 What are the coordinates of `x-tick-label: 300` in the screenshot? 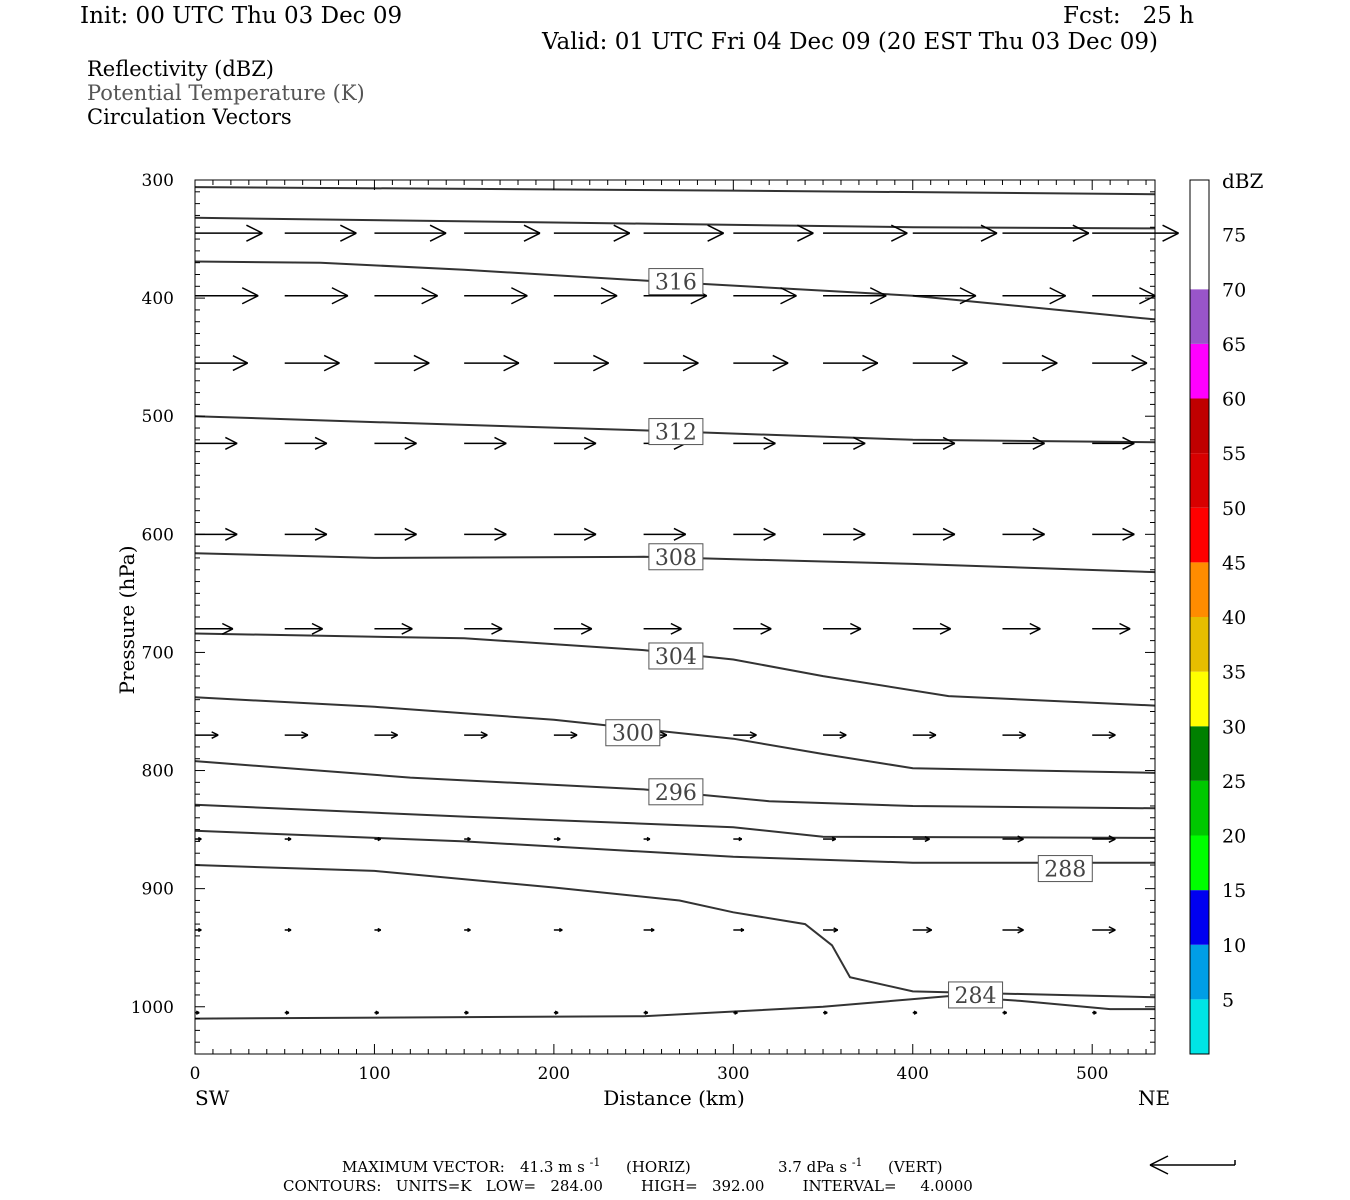 It's located at (733, 1074).